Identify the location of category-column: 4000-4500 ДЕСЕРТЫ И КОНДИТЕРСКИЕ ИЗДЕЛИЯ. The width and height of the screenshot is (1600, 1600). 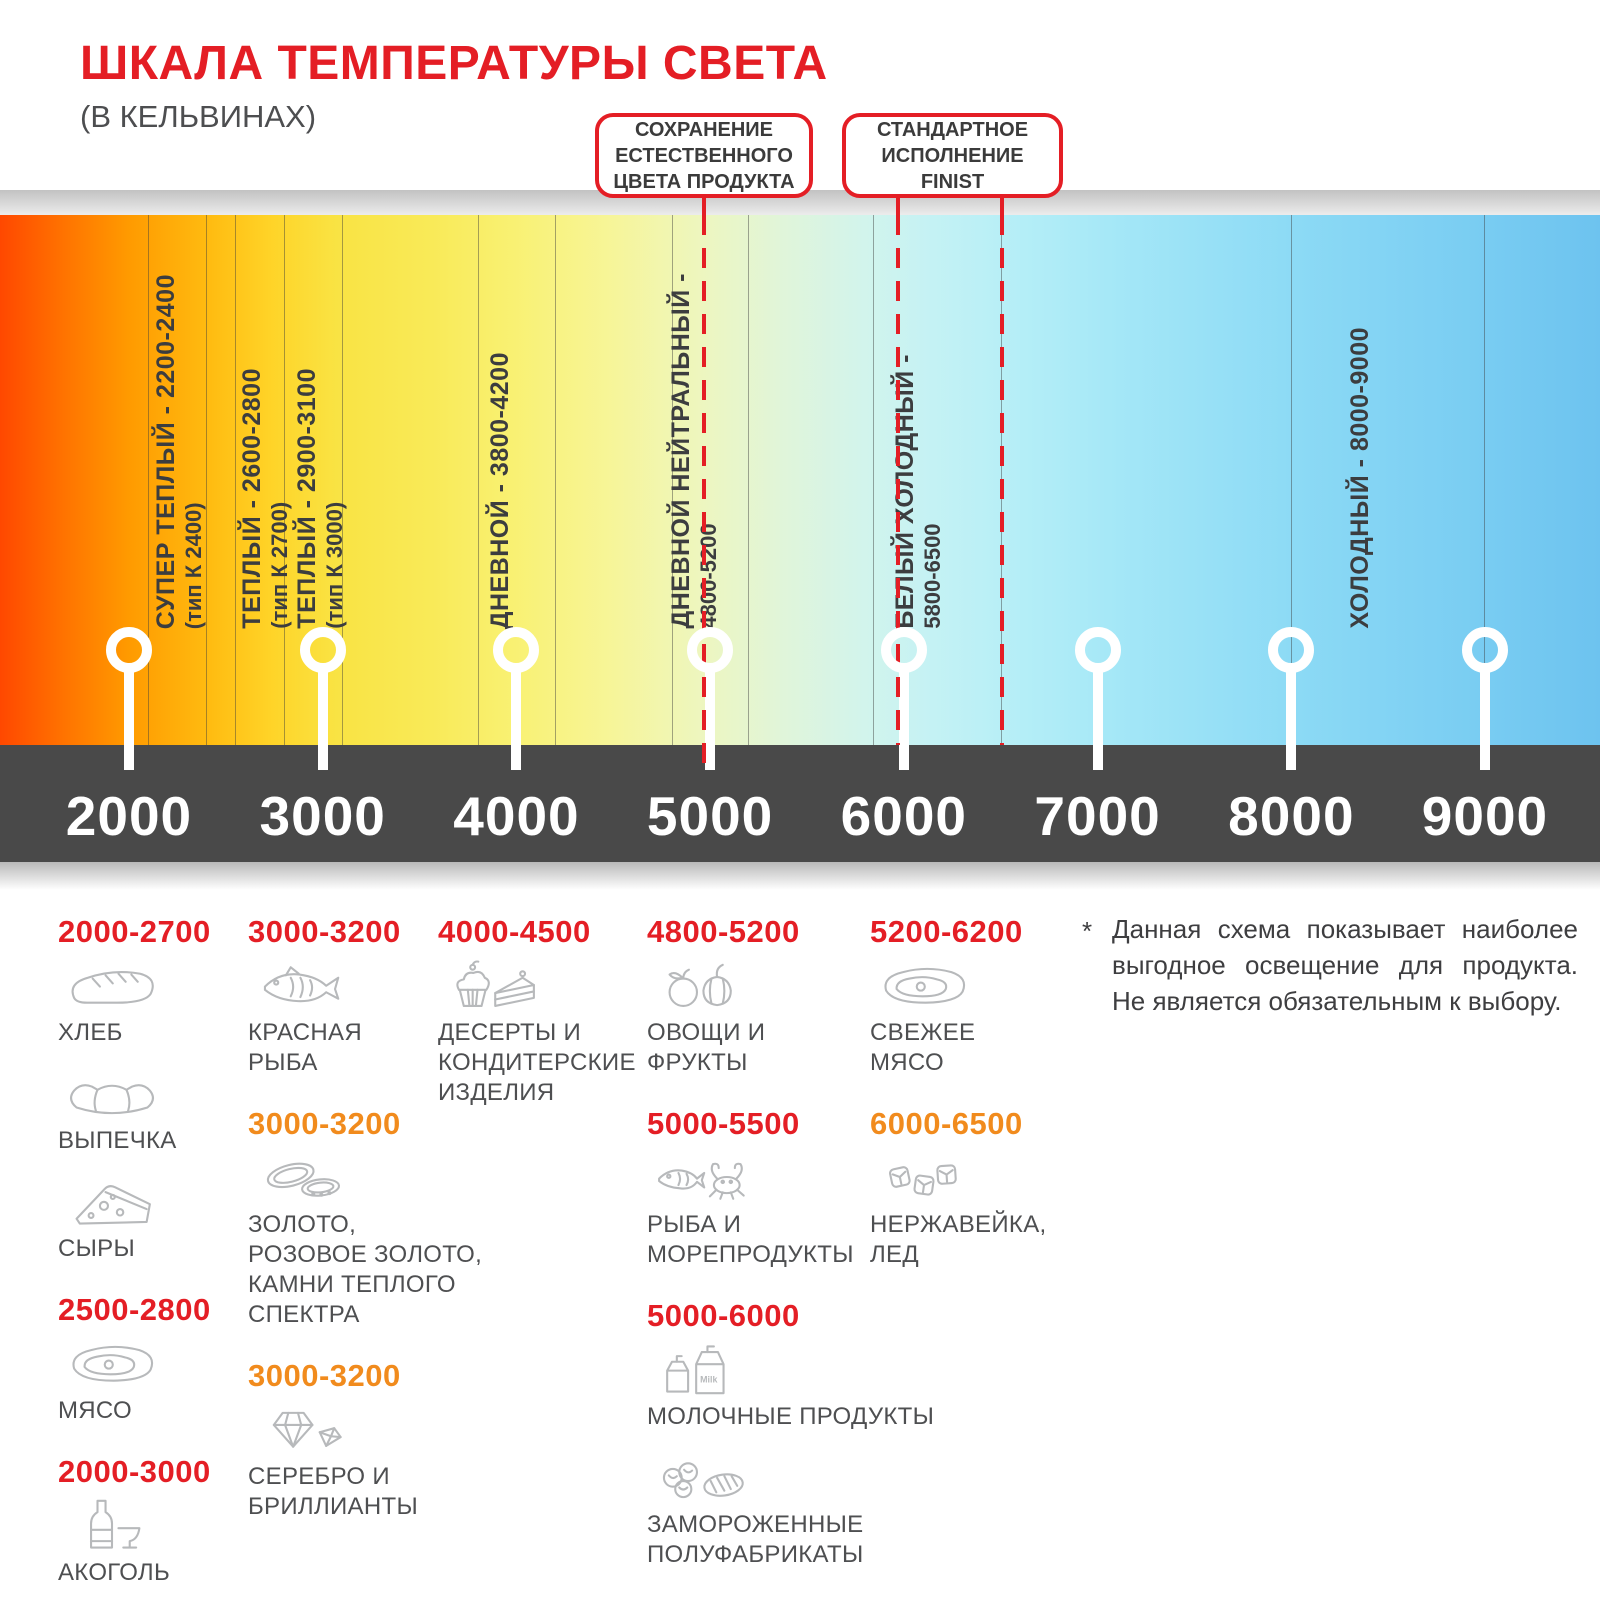
(537, 1012).